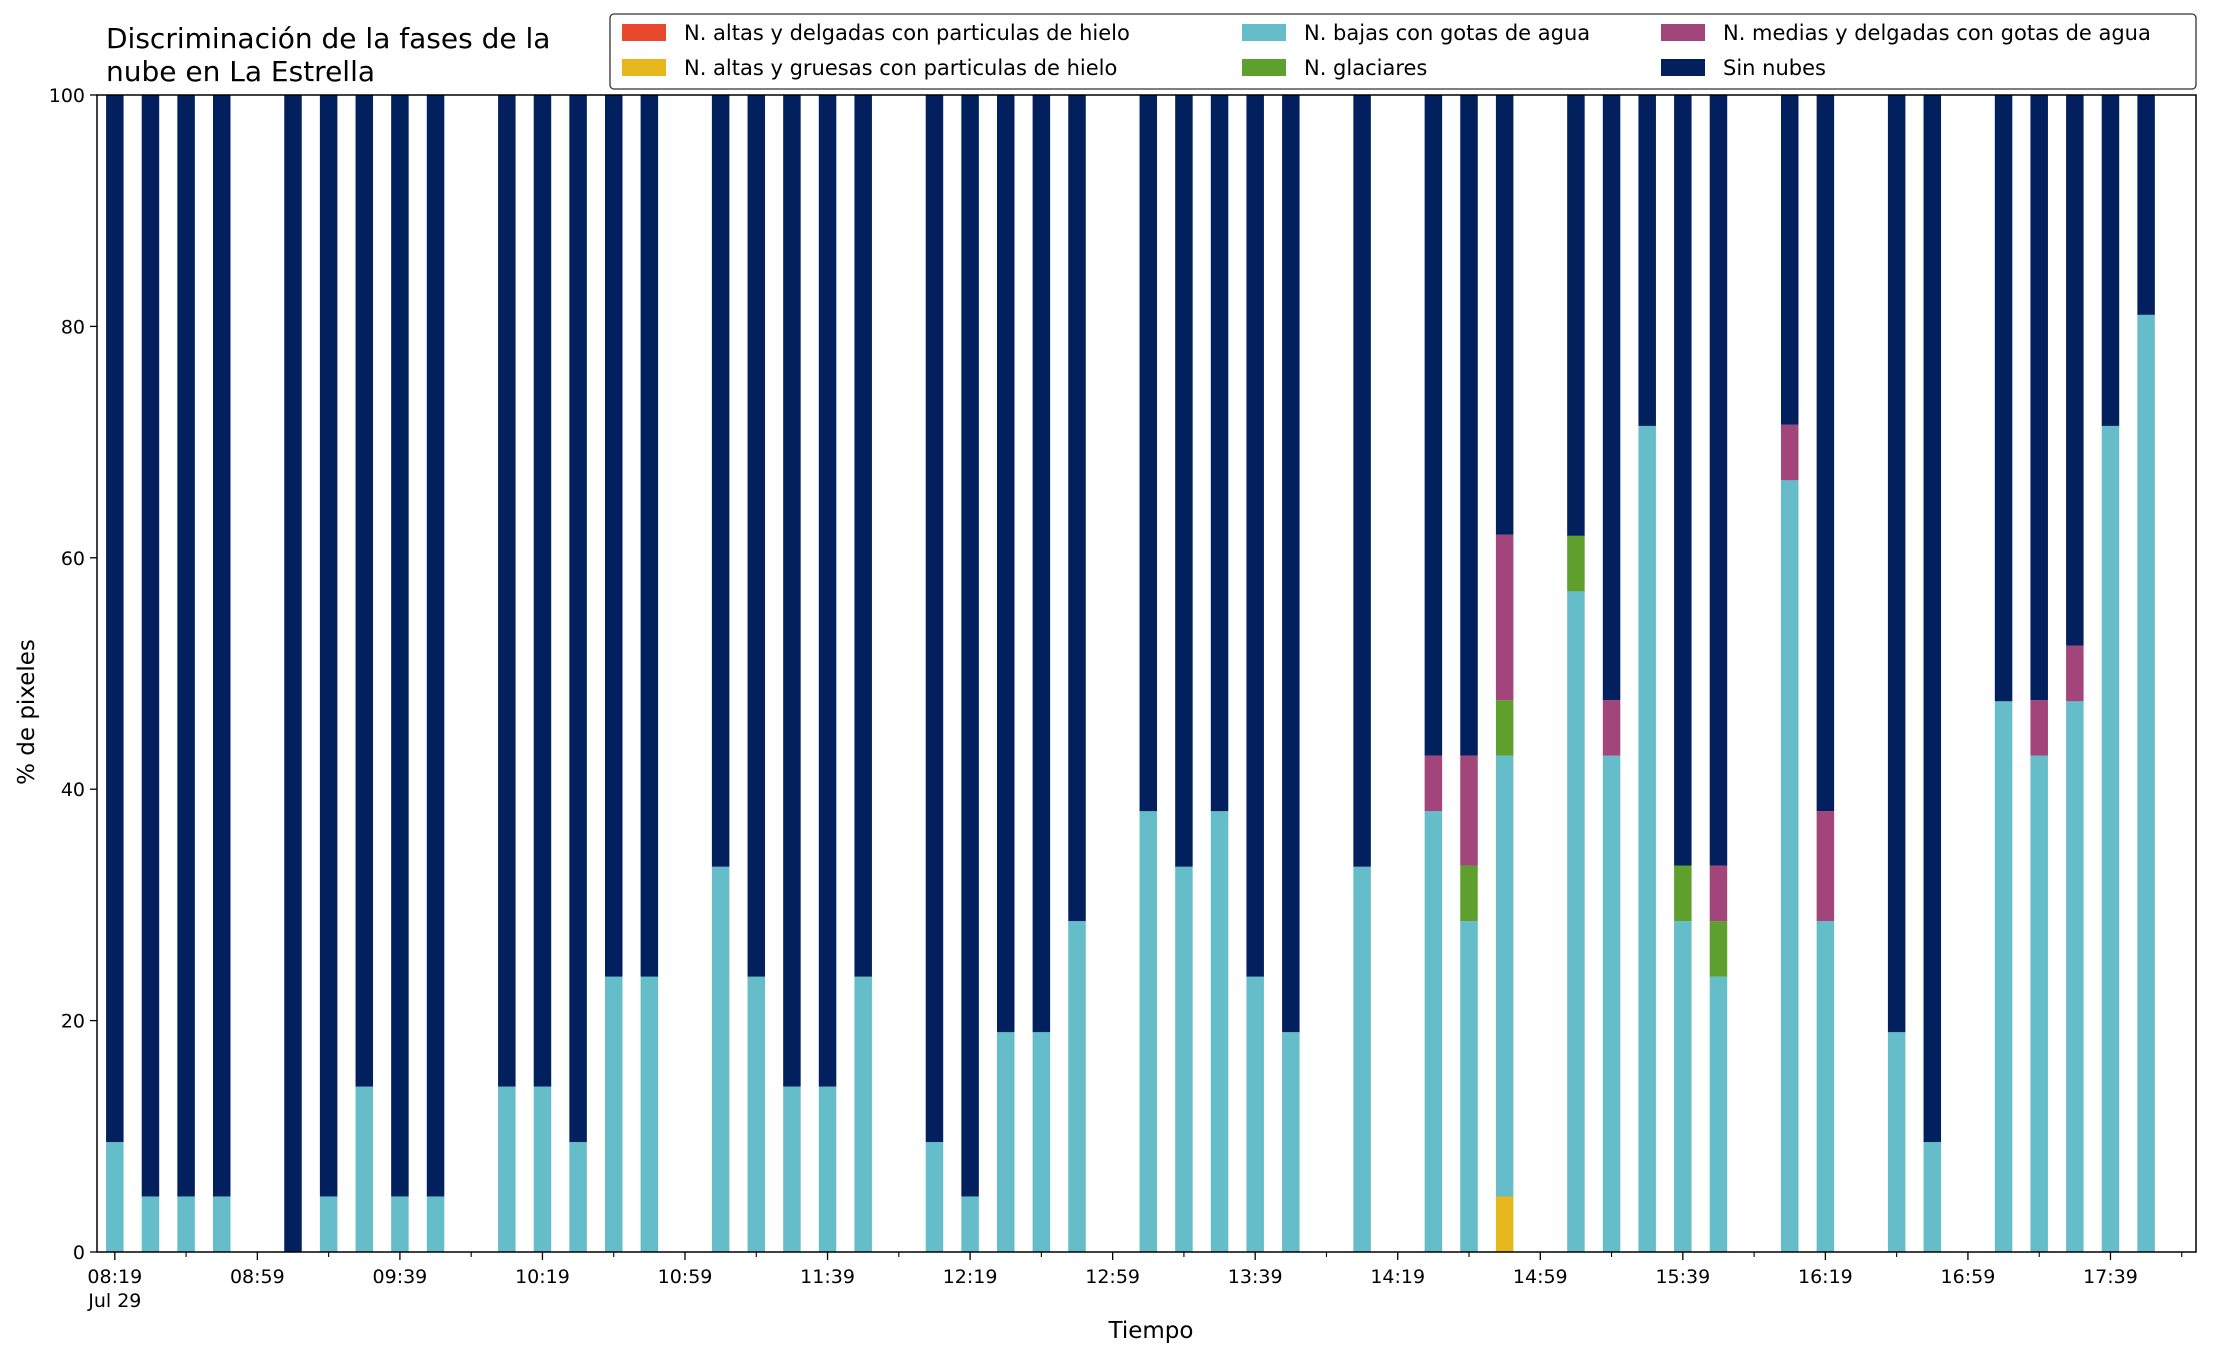 The height and width of the screenshot is (1359, 2216). I want to click on legend-box, so click(1403, 51).